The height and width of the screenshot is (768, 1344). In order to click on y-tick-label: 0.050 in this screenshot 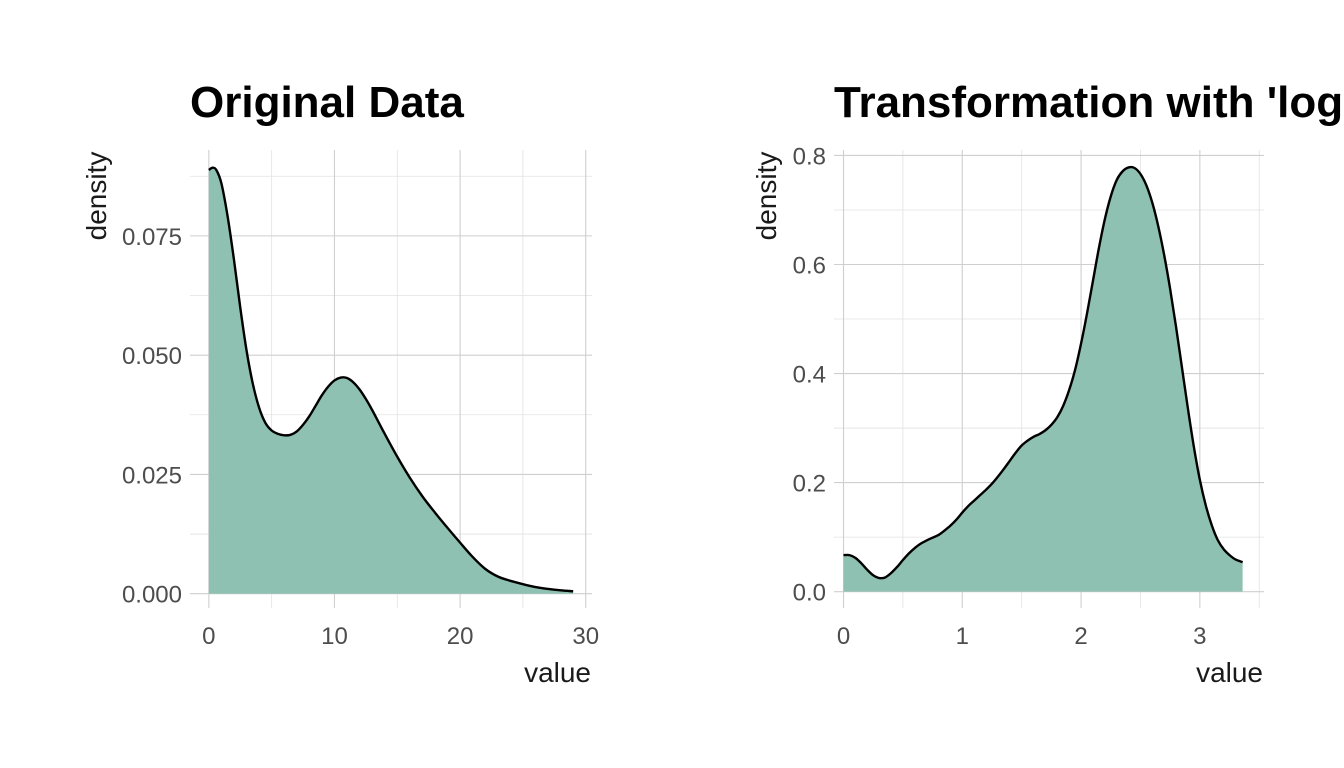, I will do `click(152, 356)`.